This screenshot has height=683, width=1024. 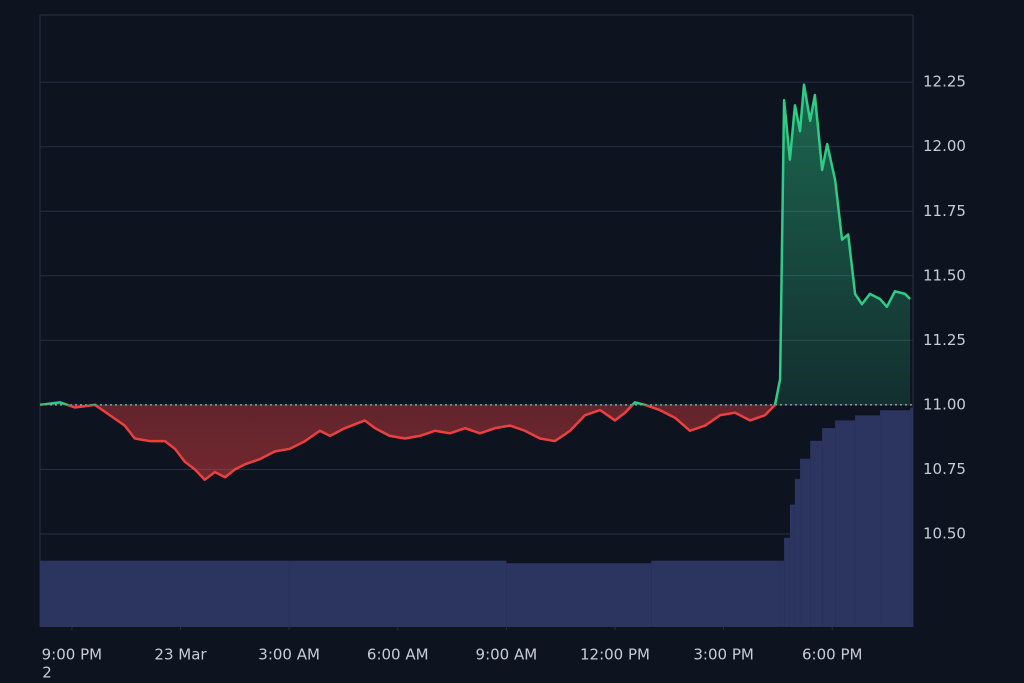 I want to click on y-tick-label: 11.25, so click(x=944, y=340).